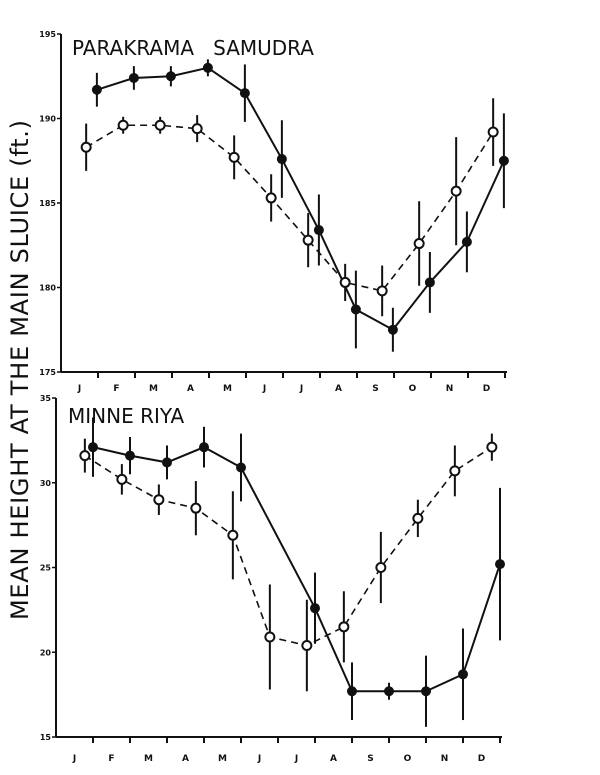  Describe the element at coordinates (46, 737) in the screenshot. I see `y-tick-label: 15` at that location.